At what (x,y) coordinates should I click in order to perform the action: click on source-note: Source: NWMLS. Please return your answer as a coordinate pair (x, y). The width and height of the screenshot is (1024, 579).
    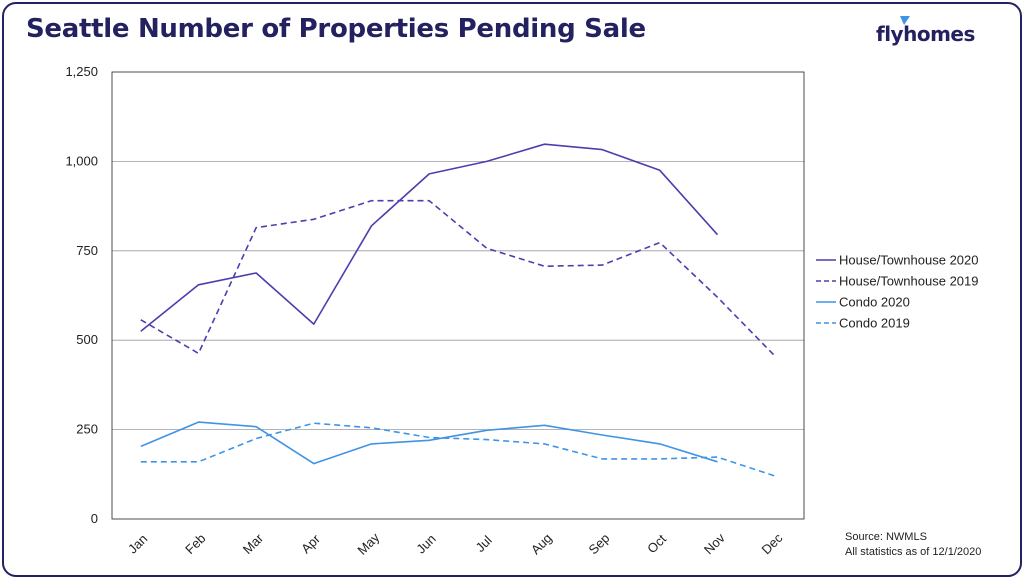
    Looking at the image, I should click on (886, 537).